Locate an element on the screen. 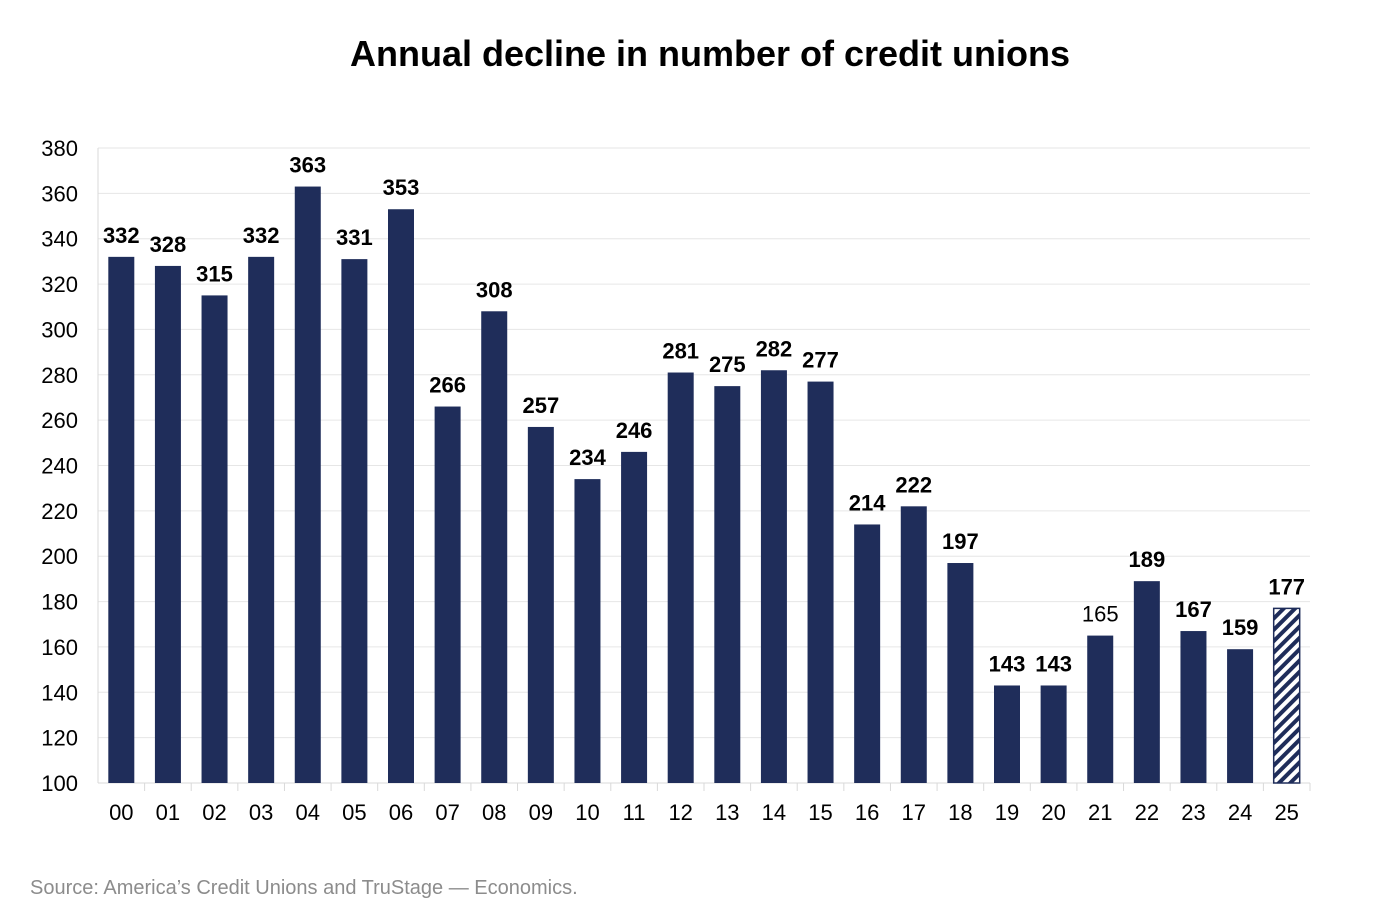 Image resolution: width=1400 pixels, height=924 pixels. data-label-00: 332 is located at coordinates (121, 235).